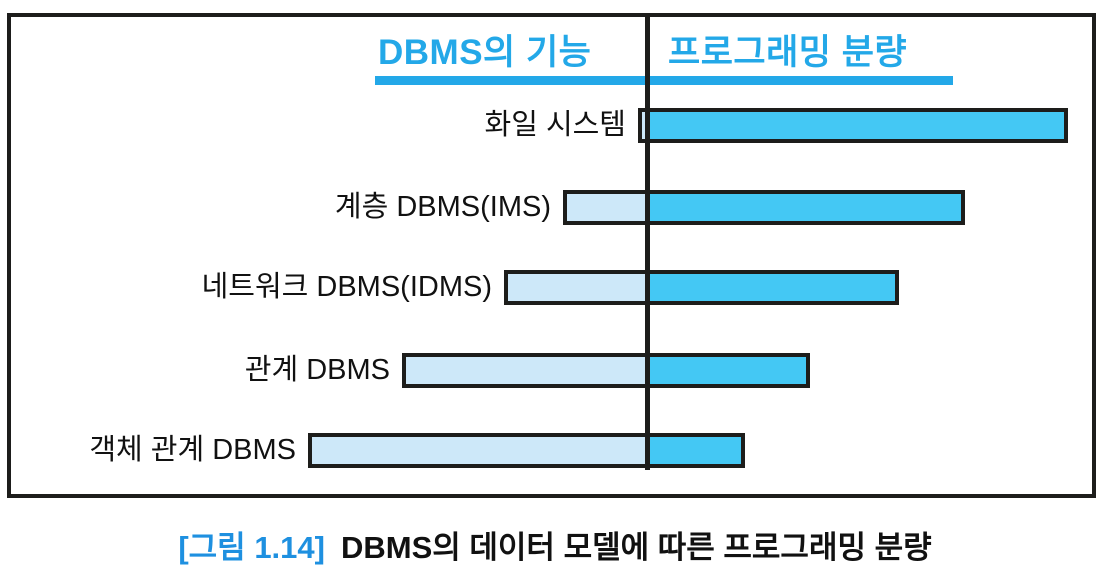 This screenshot has width=1110, height=586. What do you see at coordinates (636, 547) in the screenshot?
I see `caption-text: DBMS의 데이터 모델에 따른 프로그래밍 분량` at bounding box center [636, 547].